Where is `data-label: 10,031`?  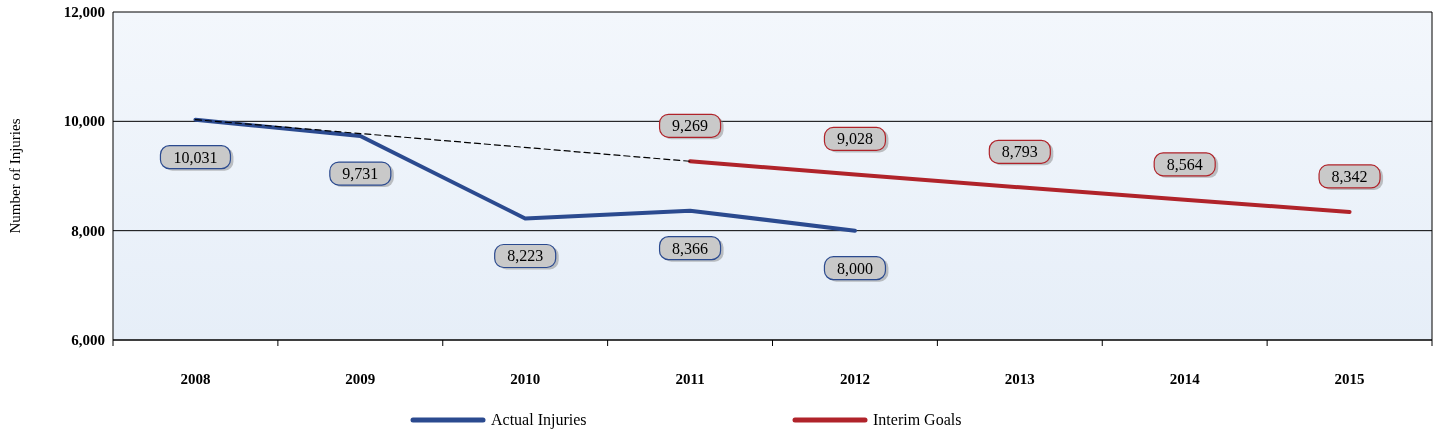 data-label: 10,031 is located at coordinates (195, 157).